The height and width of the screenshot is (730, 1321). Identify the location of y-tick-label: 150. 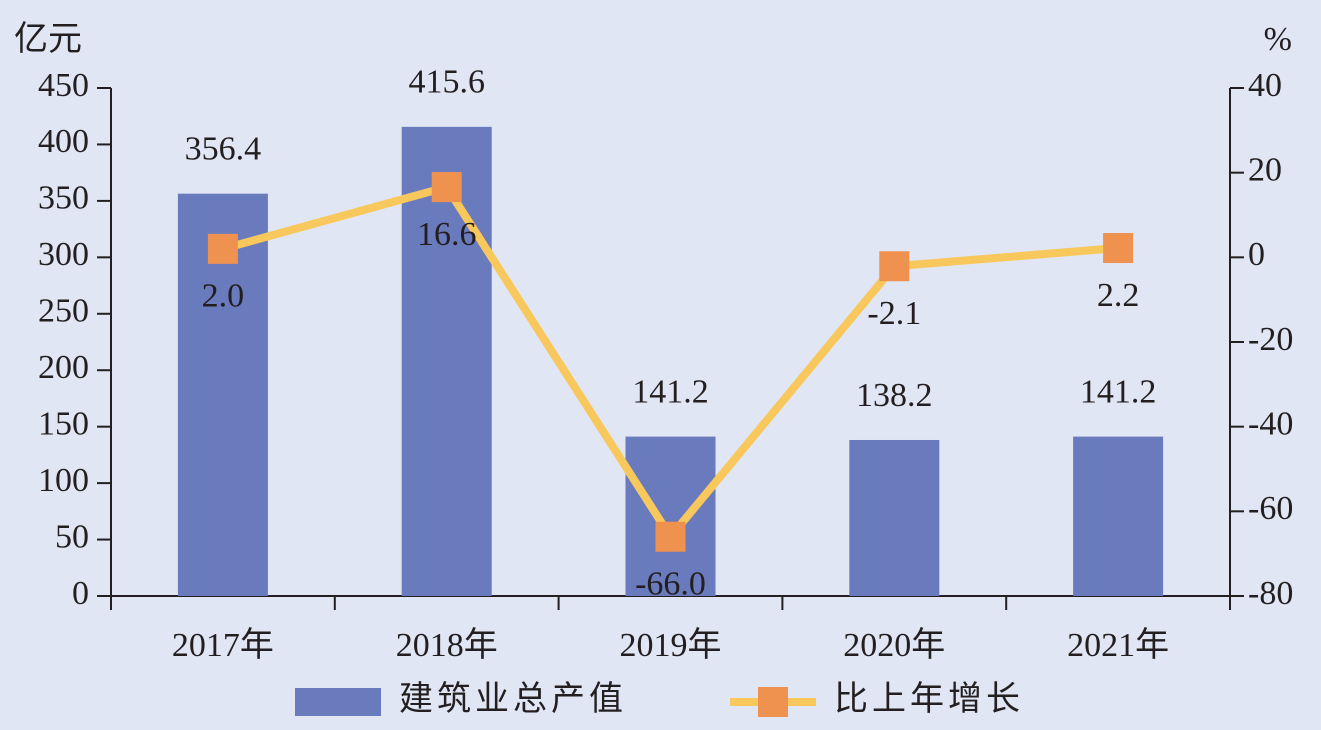
(63, 423).